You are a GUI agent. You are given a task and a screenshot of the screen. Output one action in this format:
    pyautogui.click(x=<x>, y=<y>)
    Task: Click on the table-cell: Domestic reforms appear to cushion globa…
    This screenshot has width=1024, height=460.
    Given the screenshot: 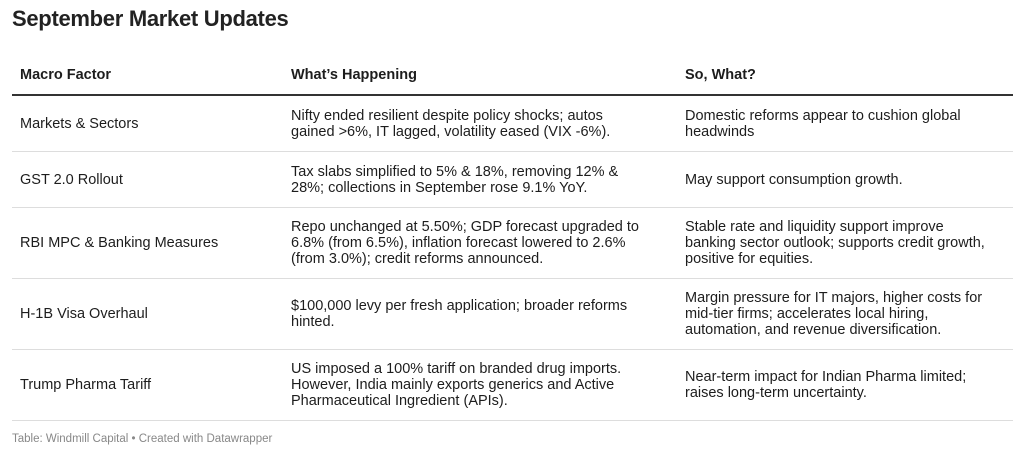 What is the action you would take?
    pyautogui.click(x=823, y=123)
    